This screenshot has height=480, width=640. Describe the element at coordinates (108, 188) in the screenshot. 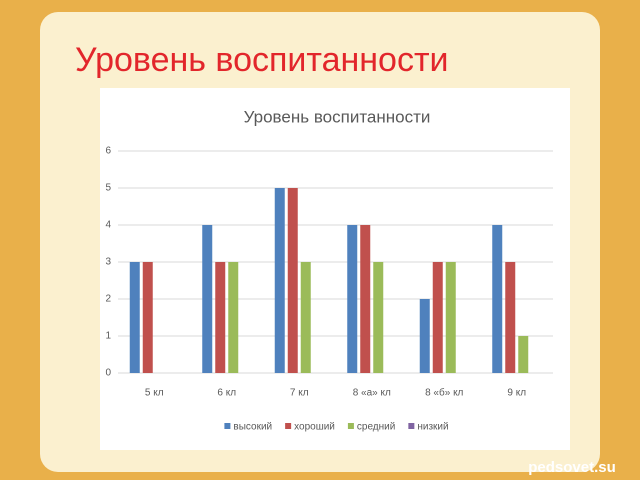

I see `y-tick-label: 5` at that location.